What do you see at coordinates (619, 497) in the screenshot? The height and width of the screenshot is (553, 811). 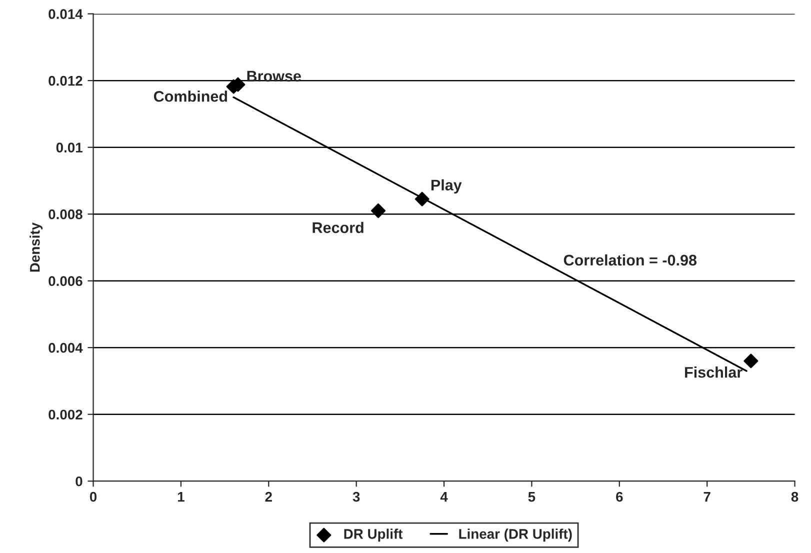 I see `x-tick-label: 6` at bounding box center [619, 497].